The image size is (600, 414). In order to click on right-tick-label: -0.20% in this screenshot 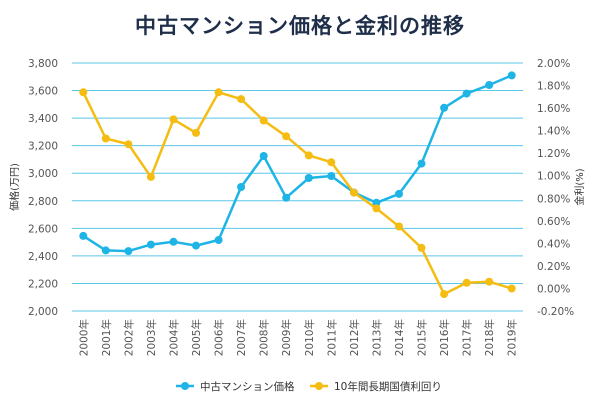, I will do `click(555, 312)`.